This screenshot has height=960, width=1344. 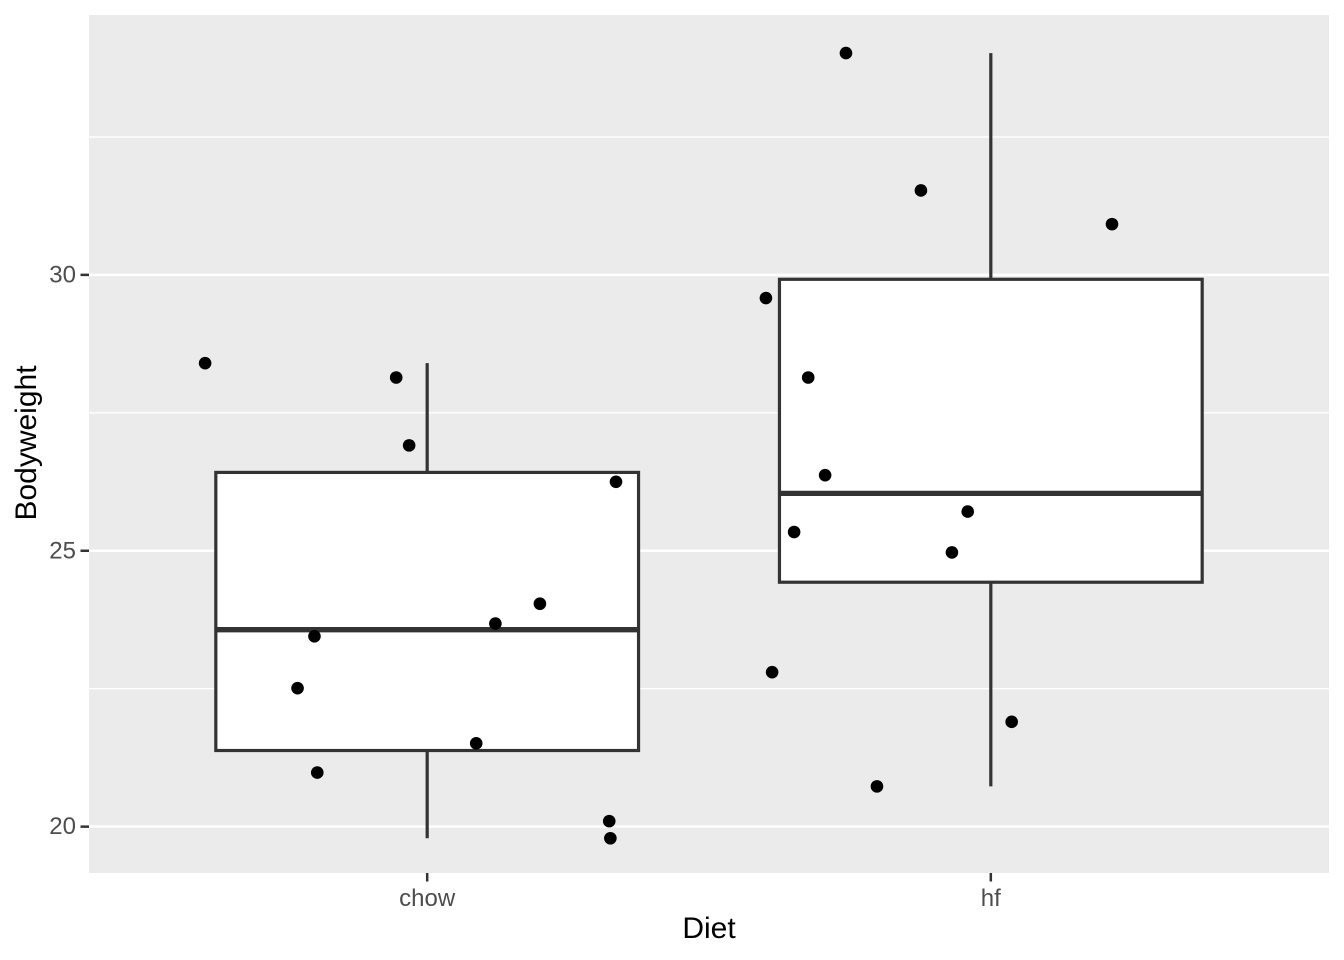 I want to click on box-chow, so click(x=427, y=611).